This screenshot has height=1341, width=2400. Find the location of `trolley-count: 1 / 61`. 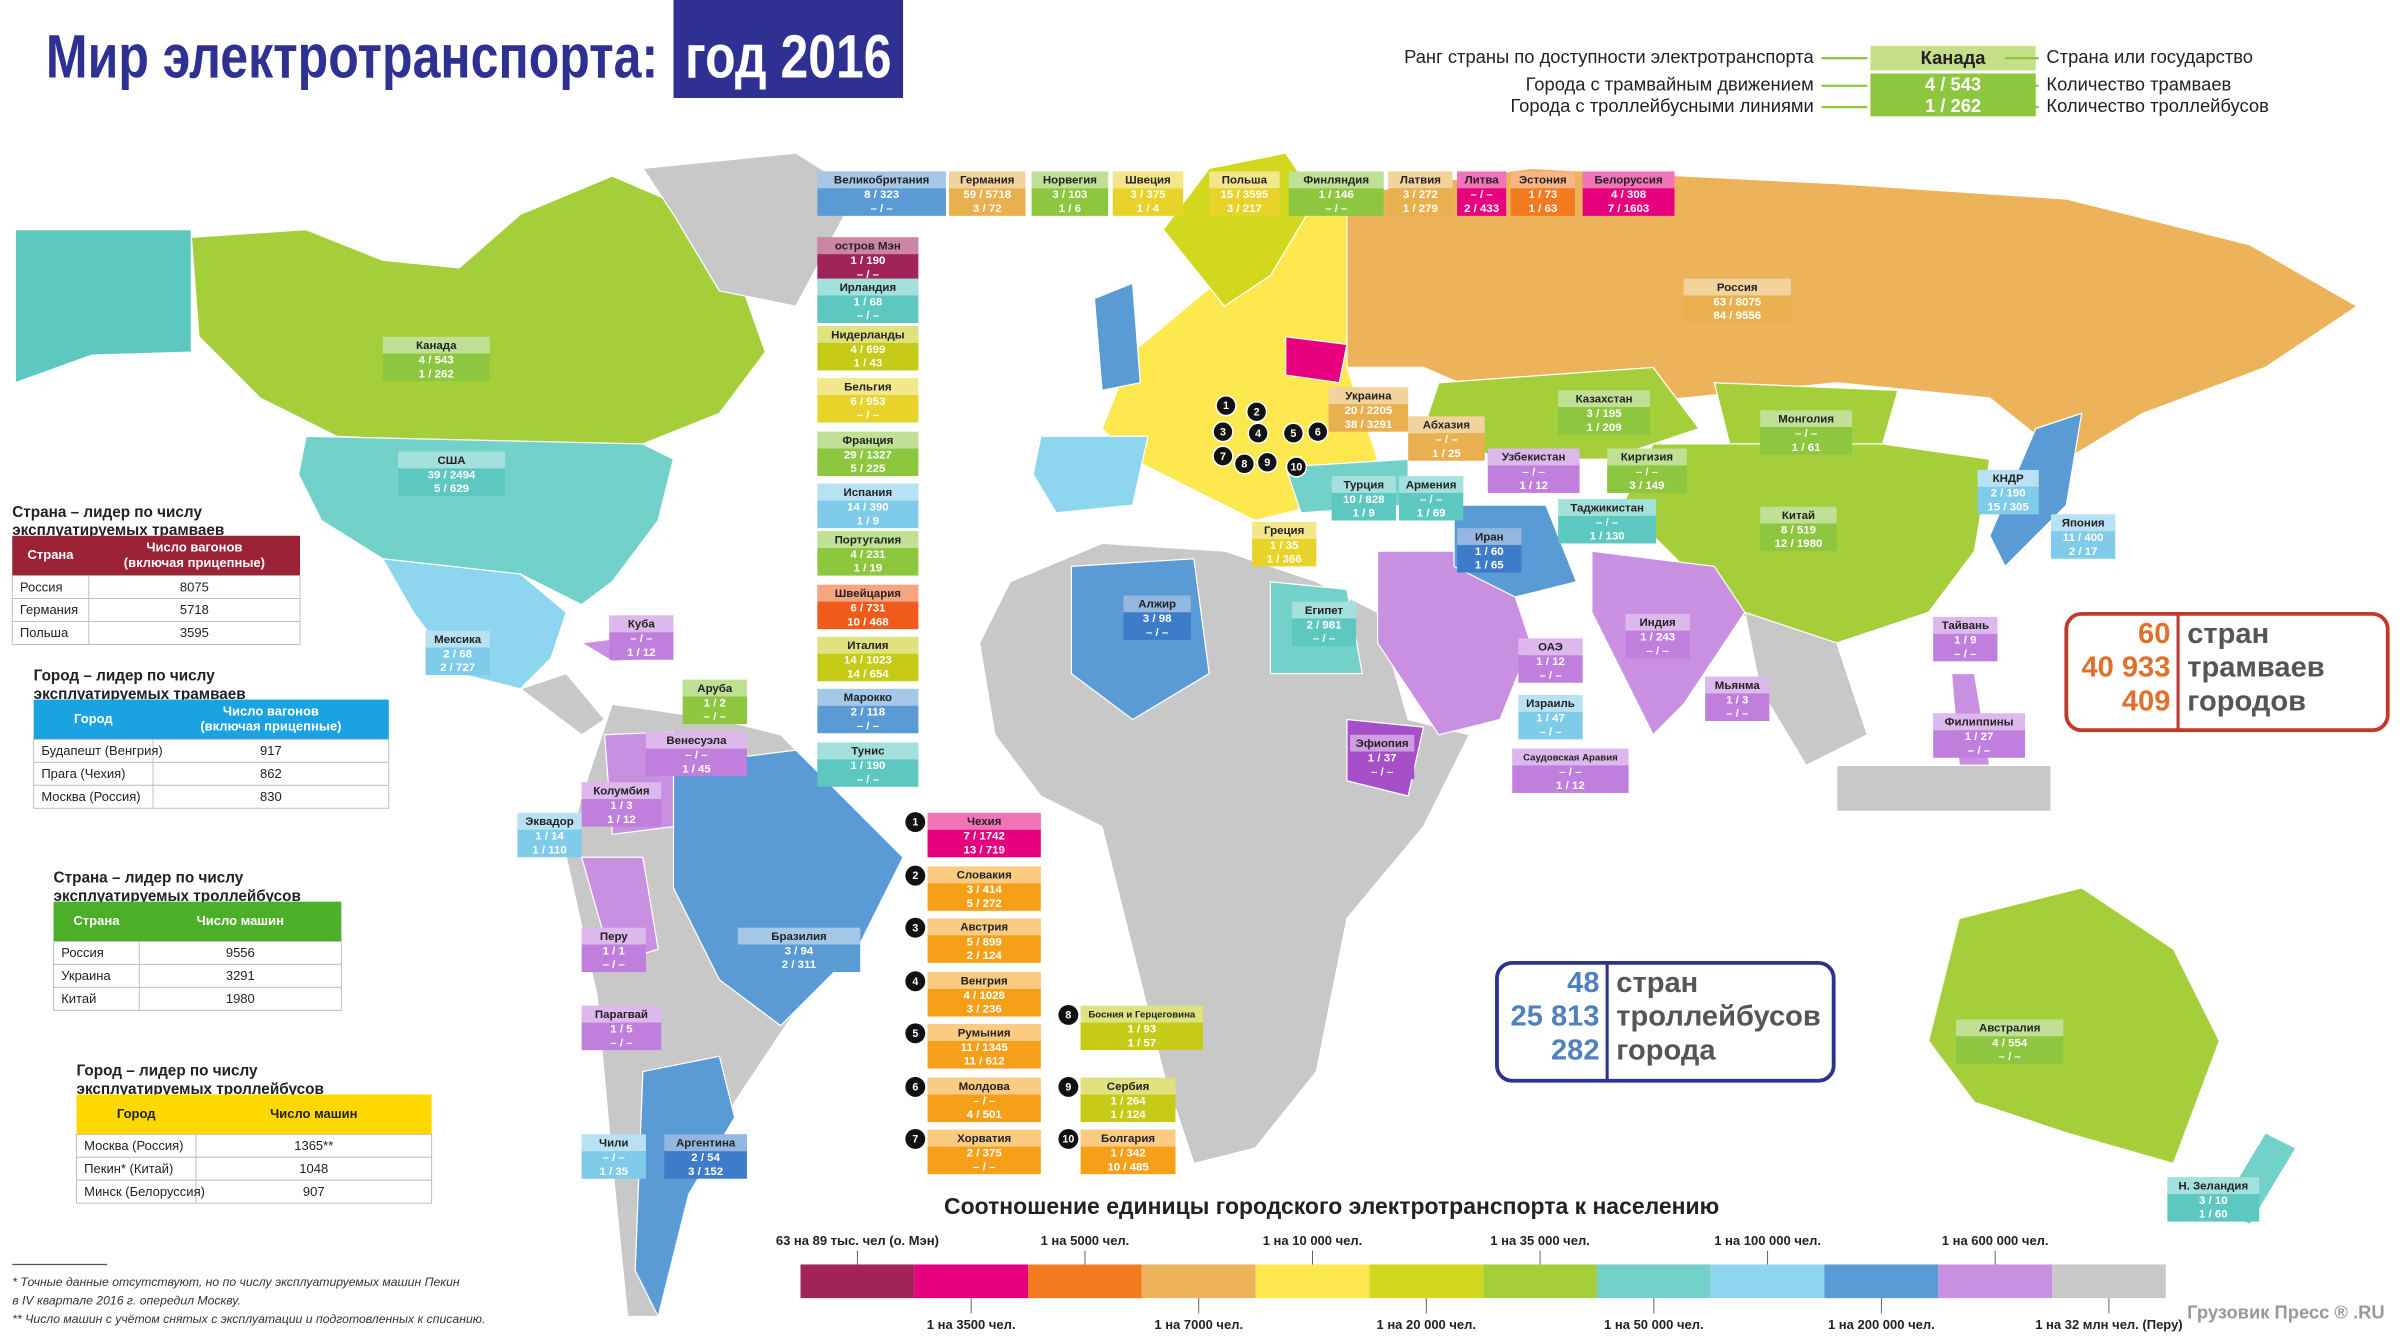

trolley-count: 1 / 61 is located at coordinates (1806, 448).